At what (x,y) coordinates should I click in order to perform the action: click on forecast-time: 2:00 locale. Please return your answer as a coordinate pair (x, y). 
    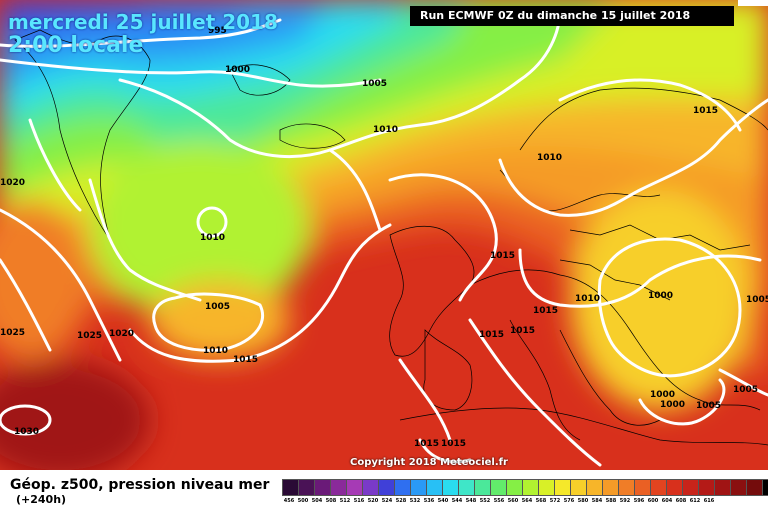
    Looking at the image, I should click on (76, 45).